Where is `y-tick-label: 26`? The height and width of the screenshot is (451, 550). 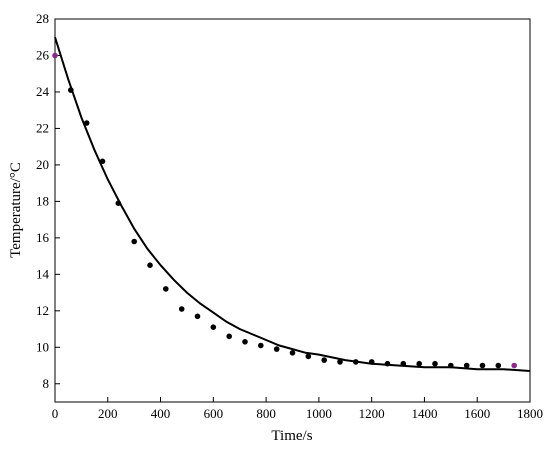
y-tick-label: 26 is located at coordinates (43, 54).